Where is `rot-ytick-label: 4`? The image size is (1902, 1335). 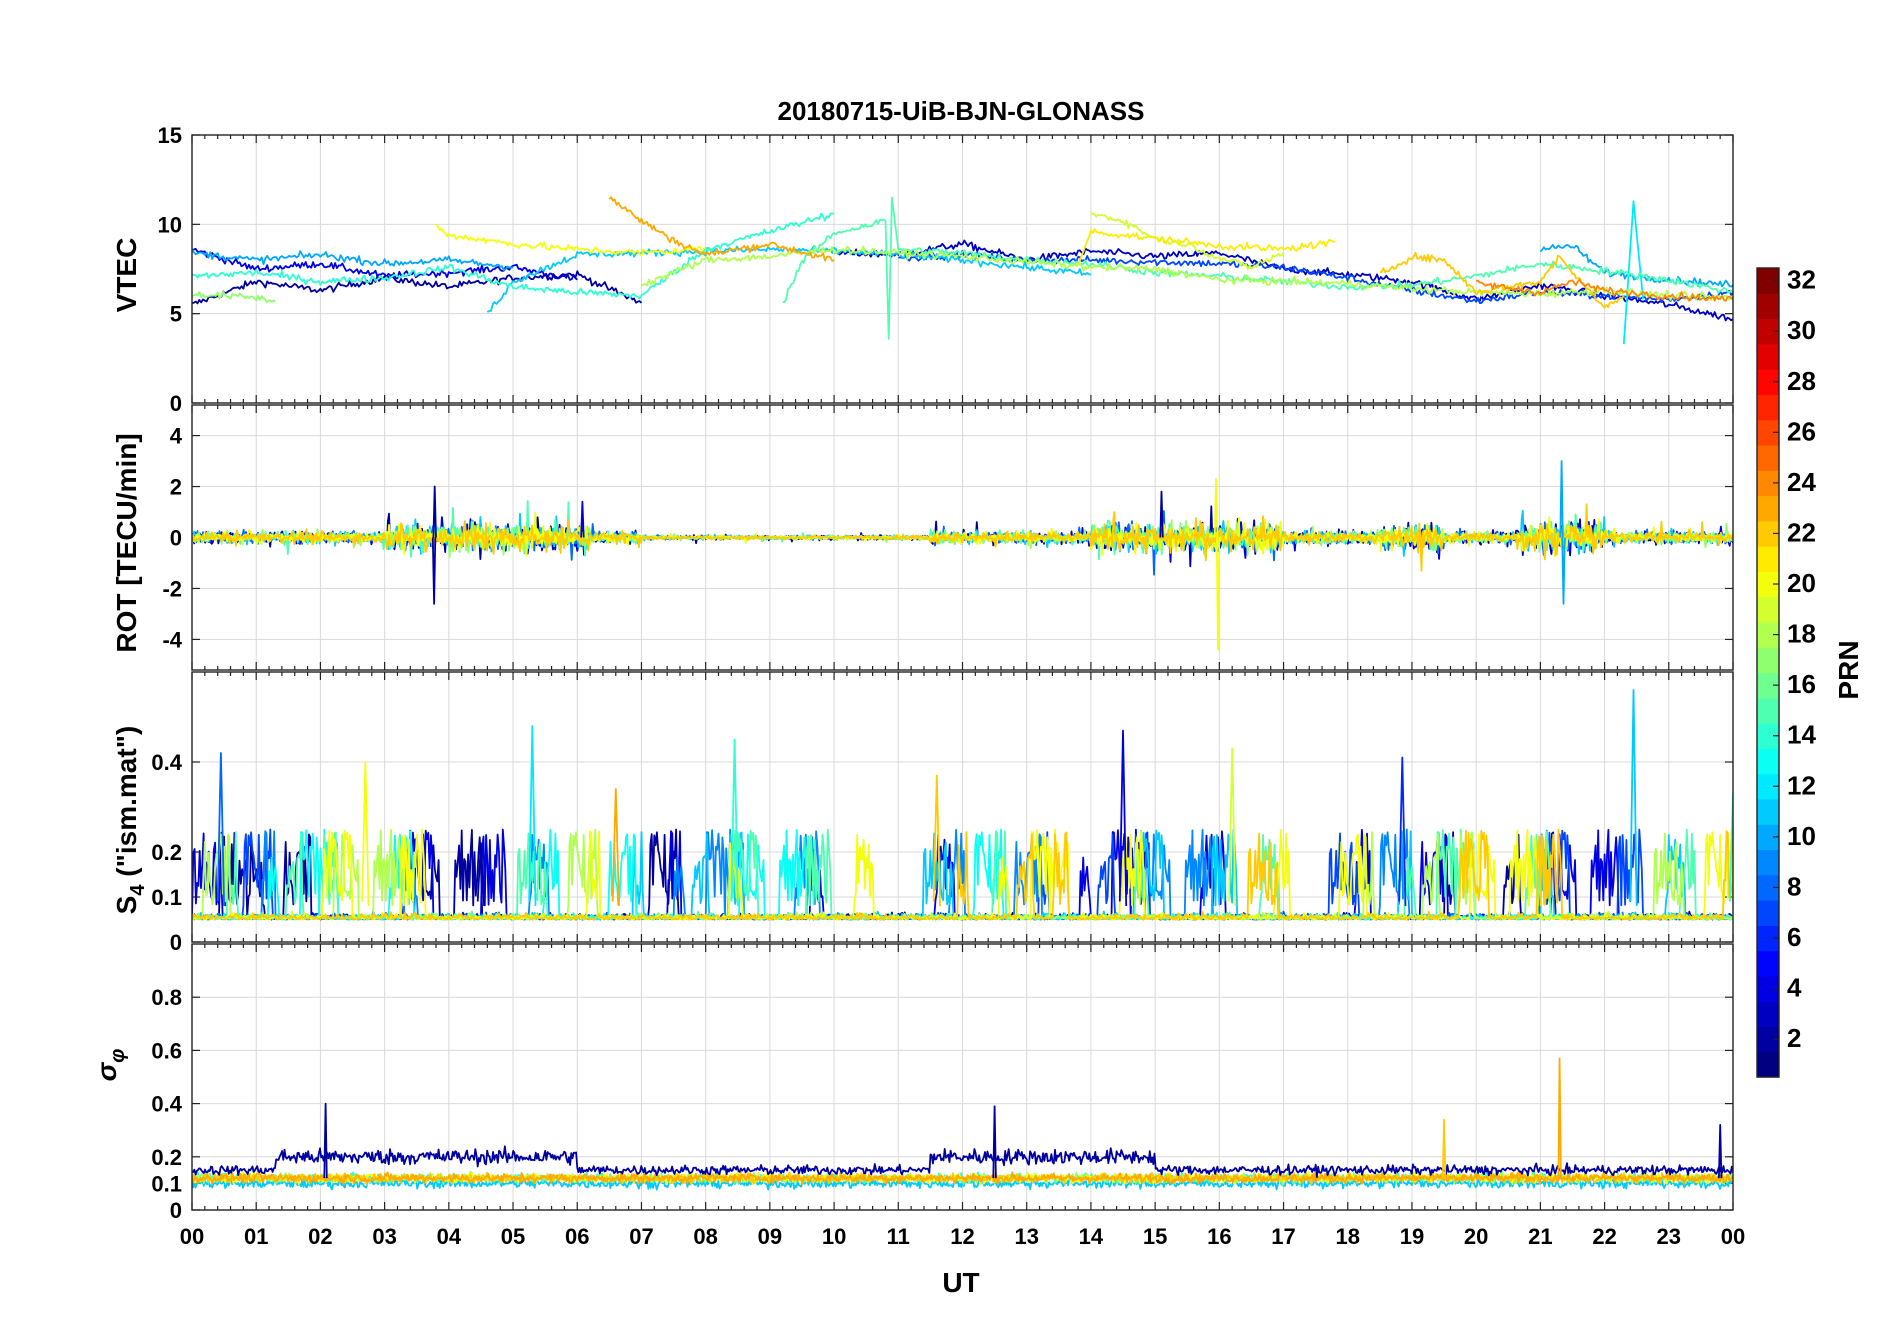 rot-ytick-label: 4 is located at coordinates (176, 436).